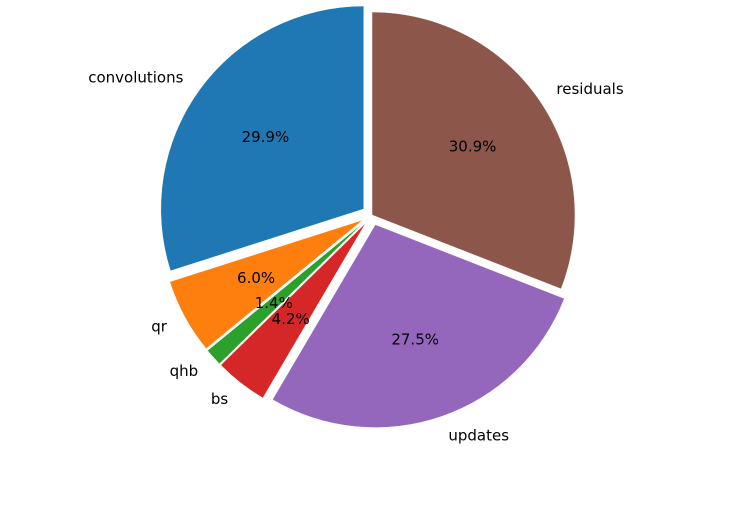 The height and width of the screenshot is (507, 746). What do you see at coordinates (478, 436) in the screenshot?
I see `slice-label-updates: updates` at bounding box center [478, 436].